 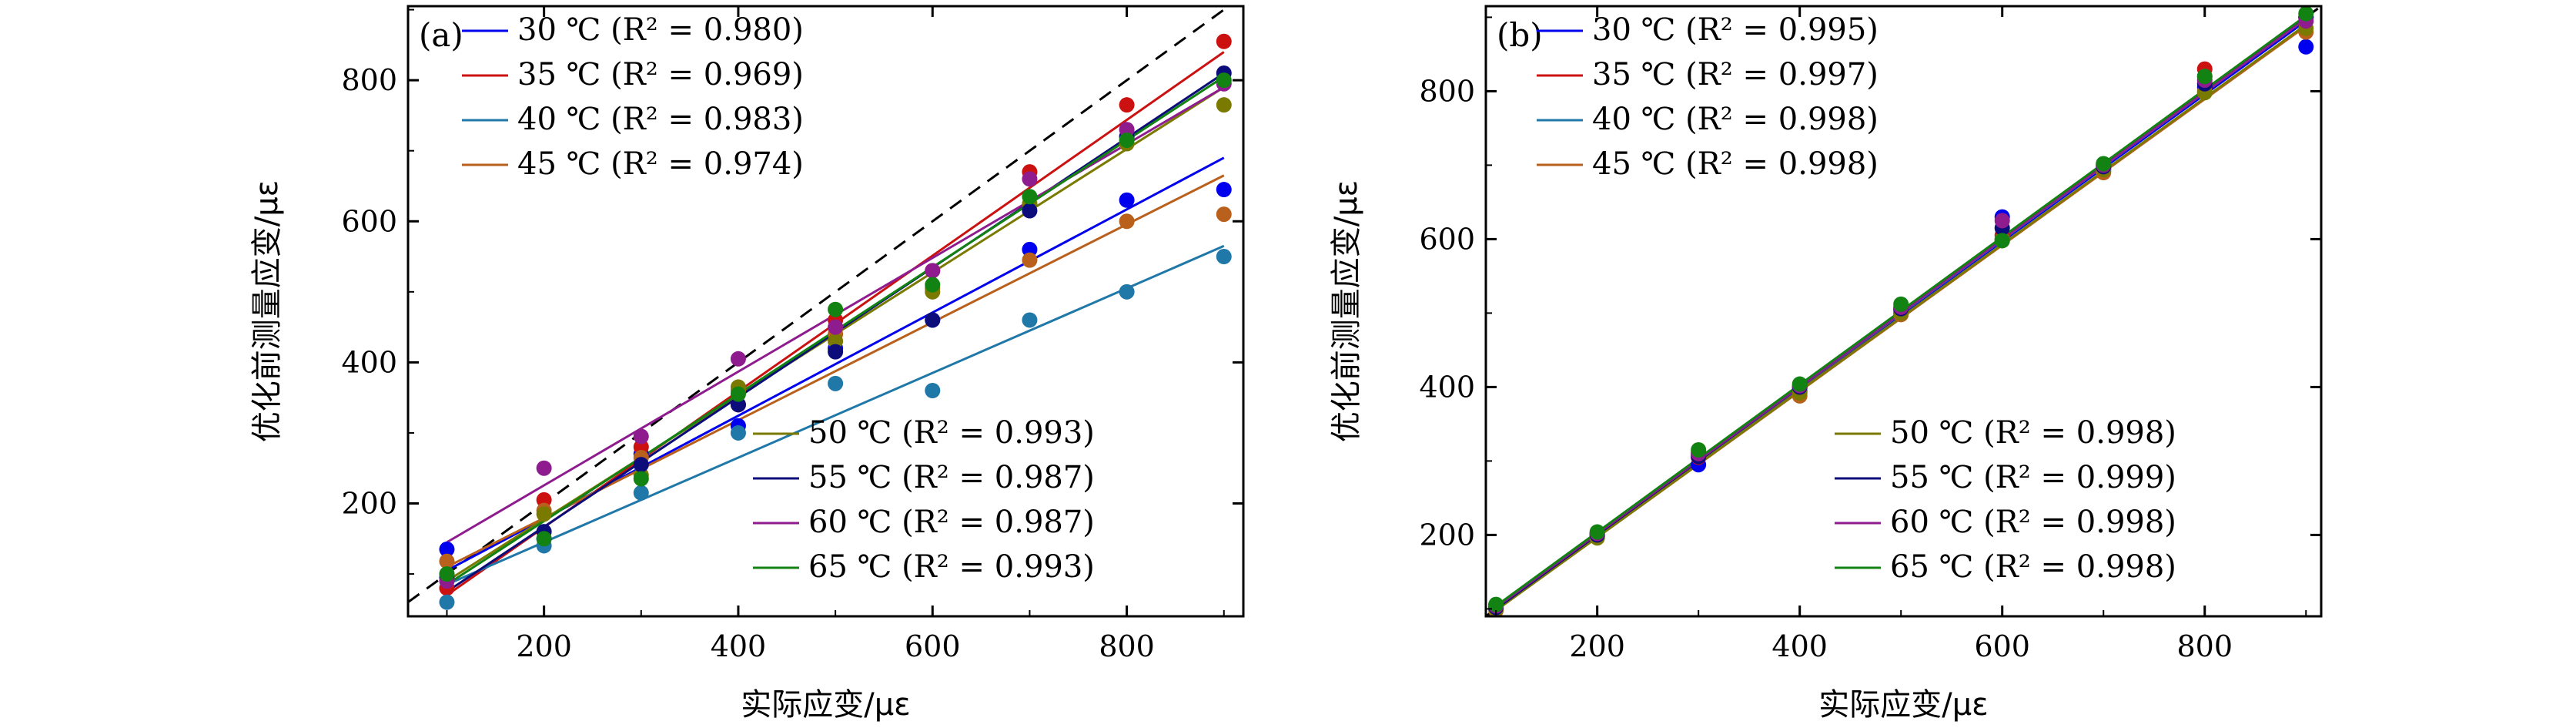 What do you see at coordinates (1224, 41) in the screenshot?
I see `data-point-s1-p8` at bounding box center [1224, 41].